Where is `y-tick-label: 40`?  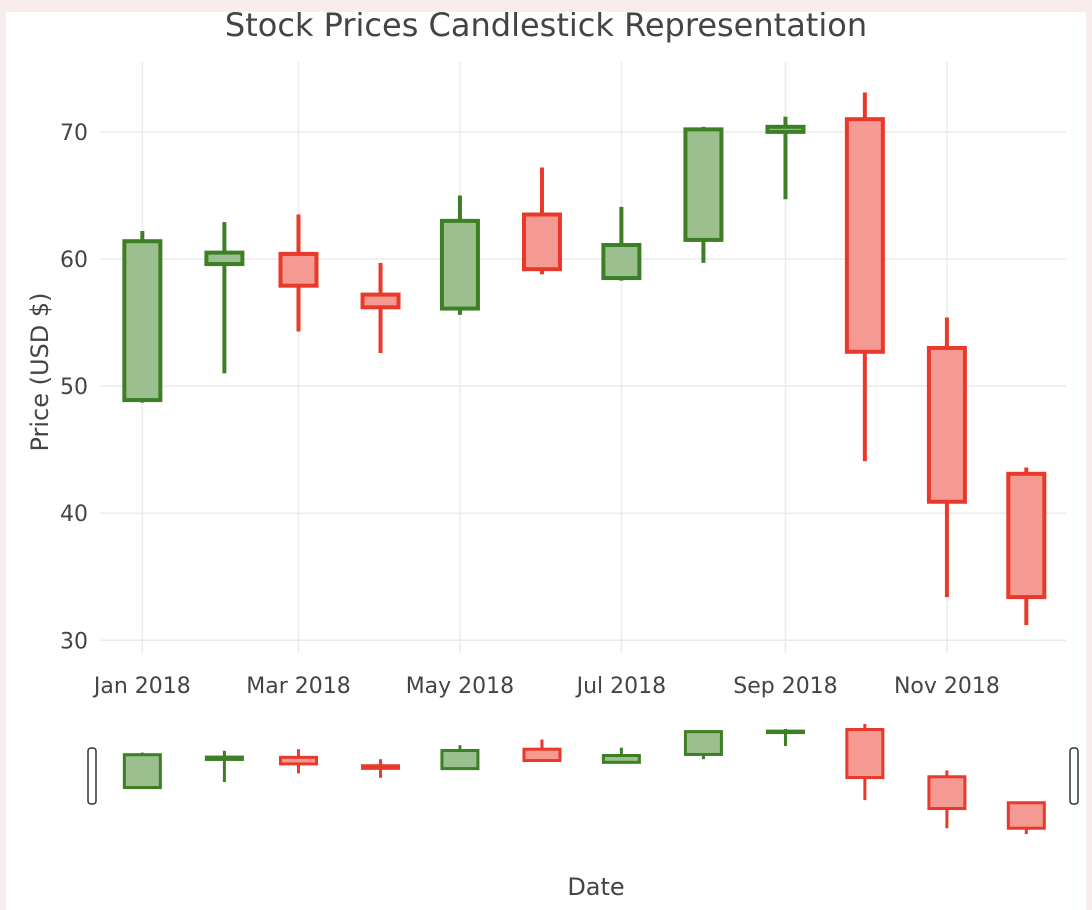 y-tick-label: 40 is located at coordinates (74, 514).